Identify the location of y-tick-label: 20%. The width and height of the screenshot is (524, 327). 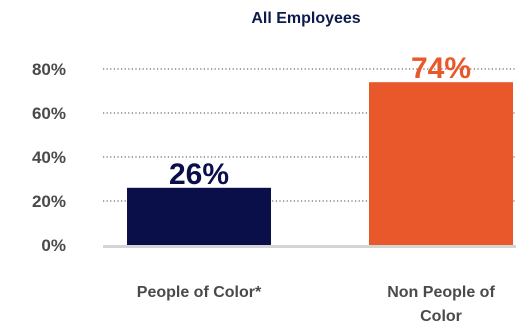
(49, 201).